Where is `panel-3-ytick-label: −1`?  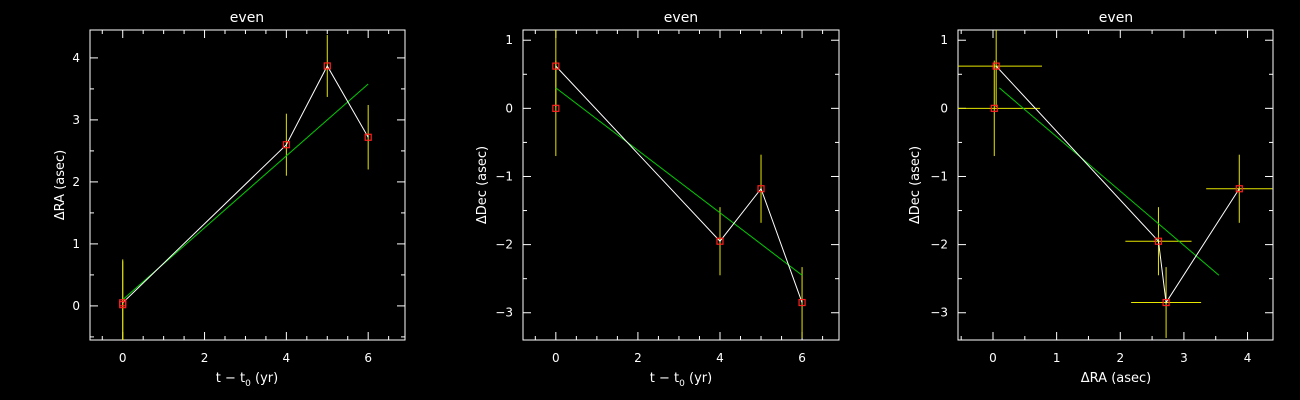 panel-3-ytick-label: −1 is located at coordinates (939, 176).